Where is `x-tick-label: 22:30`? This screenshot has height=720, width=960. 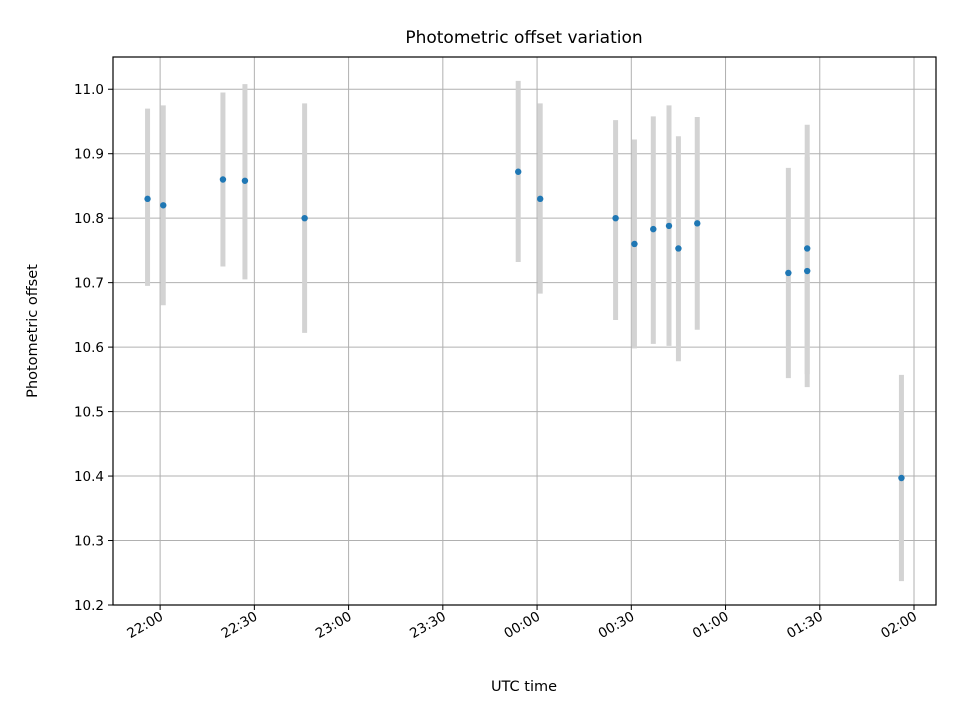
x-tick-label: 22:30 is located at coordinates (240, 625).